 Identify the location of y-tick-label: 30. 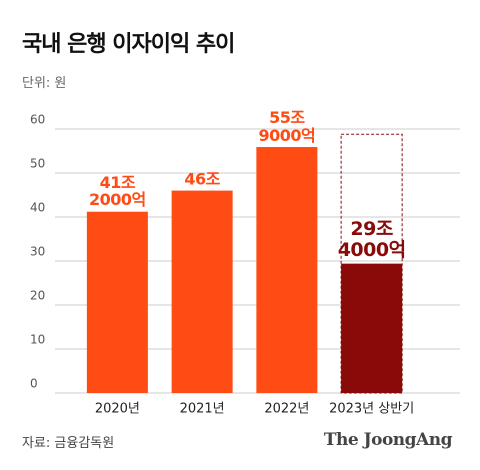
(37, 252).